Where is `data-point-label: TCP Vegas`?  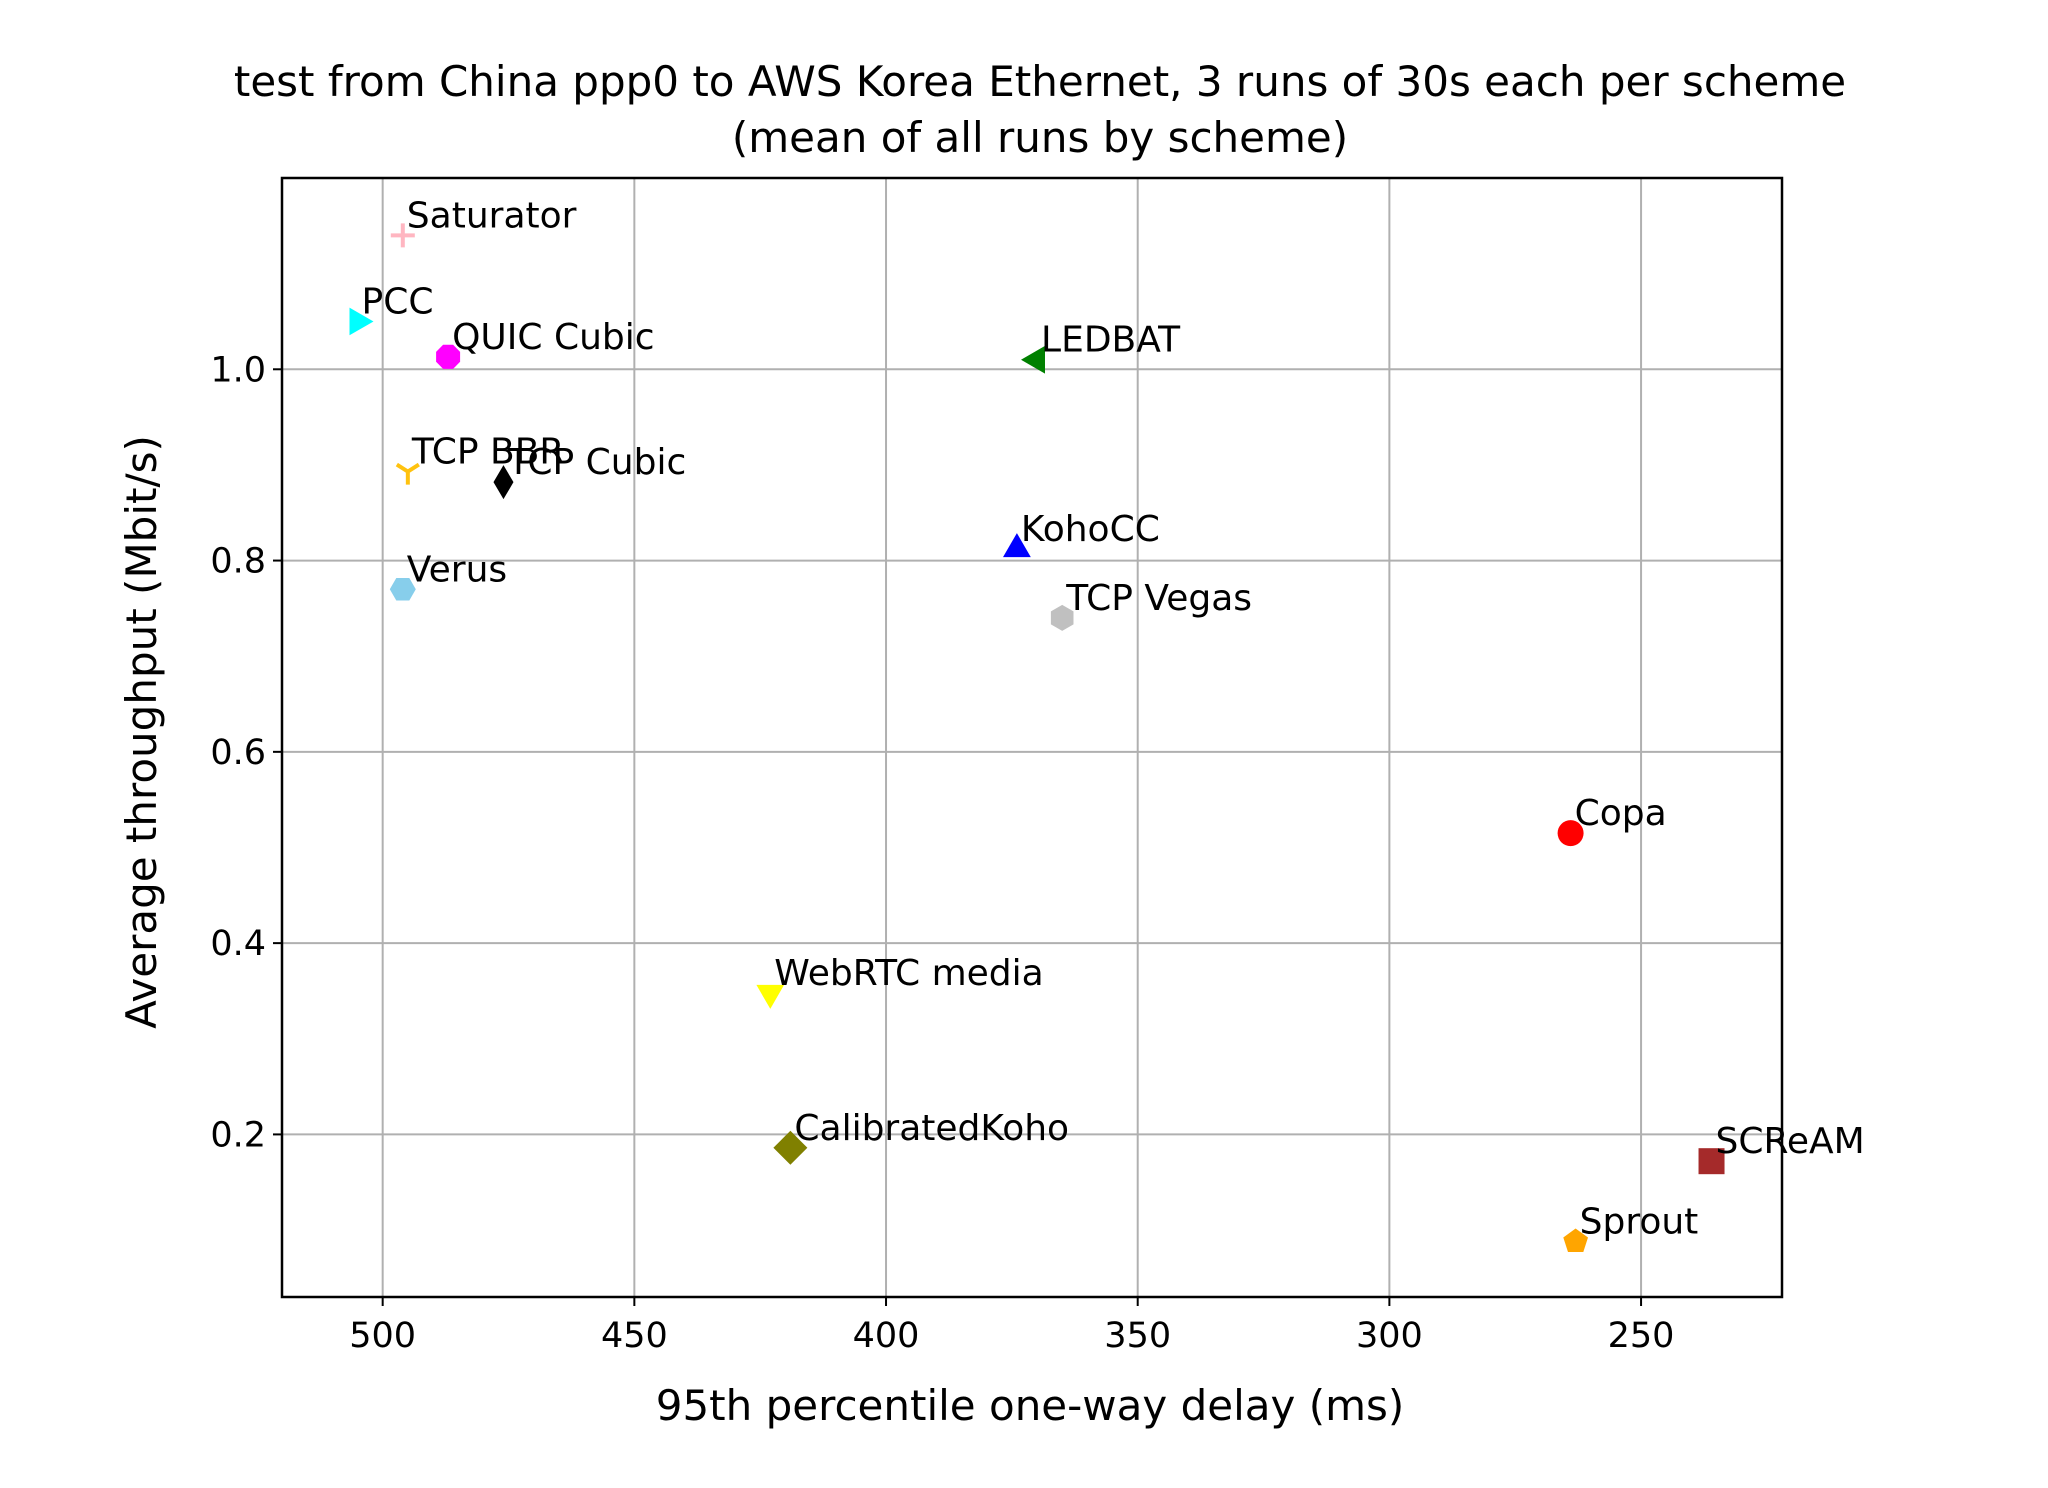
data-point-label: TCP Vegas is located at coordinates (1158, 598).